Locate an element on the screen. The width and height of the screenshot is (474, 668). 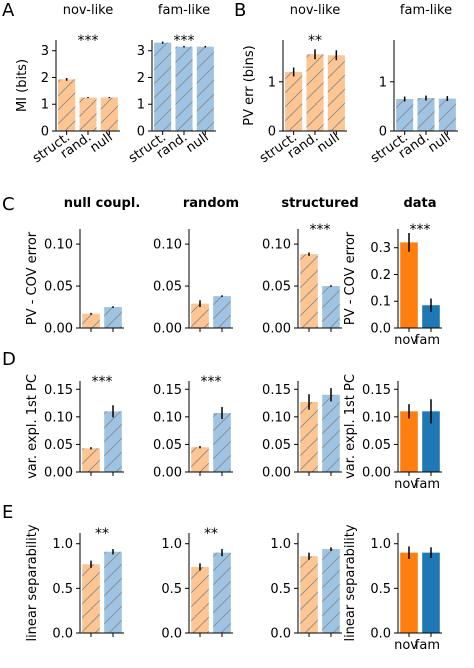
chart-title: structured is located at coordinates (319, 203).